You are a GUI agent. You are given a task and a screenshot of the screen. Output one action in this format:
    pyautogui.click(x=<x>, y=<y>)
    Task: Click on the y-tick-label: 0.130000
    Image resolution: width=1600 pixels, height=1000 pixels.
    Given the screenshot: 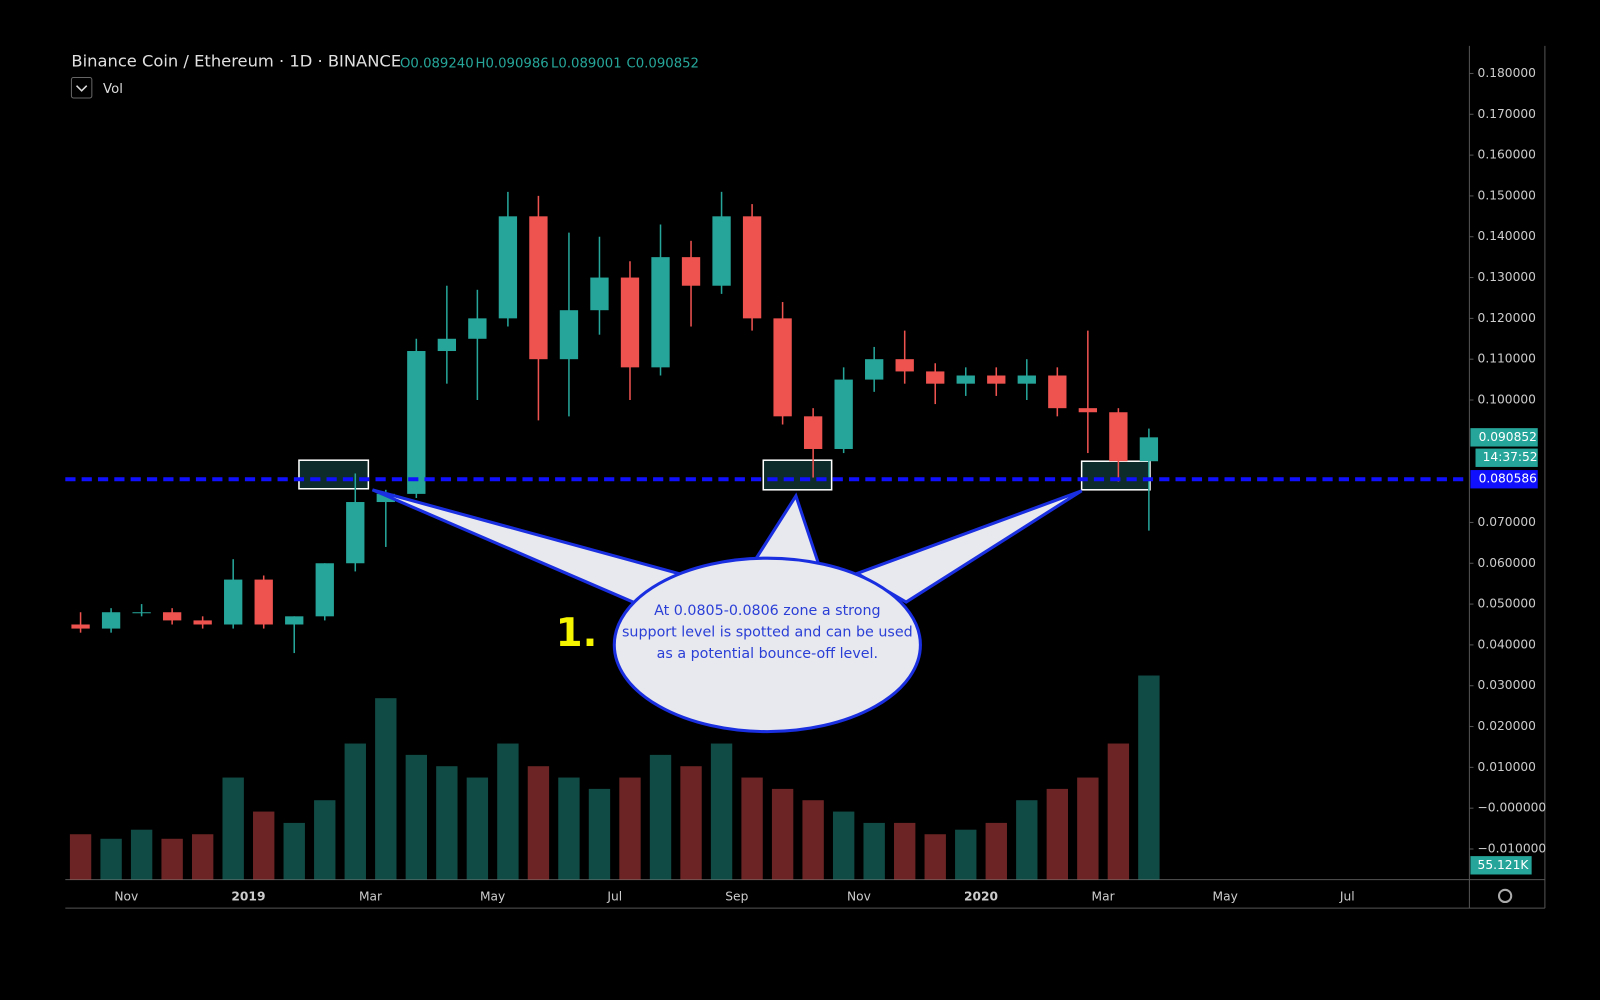 What is the action you would take?
    pyautogui.click(x=1507, y=277)
    